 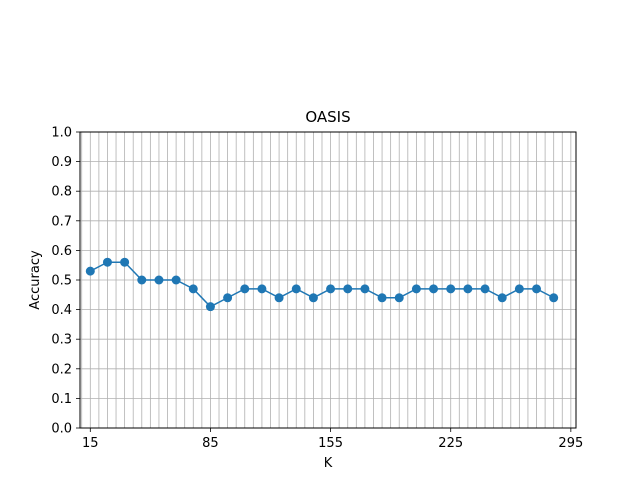 I want to click on x-tick-label: 155, so click(x=330, y=443).